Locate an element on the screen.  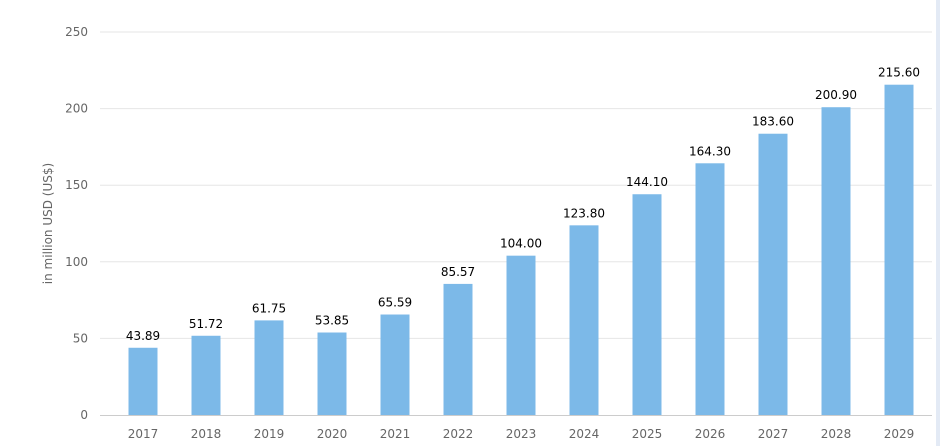
data-label-2019: 61.75 is located at coordinates (269, 308).